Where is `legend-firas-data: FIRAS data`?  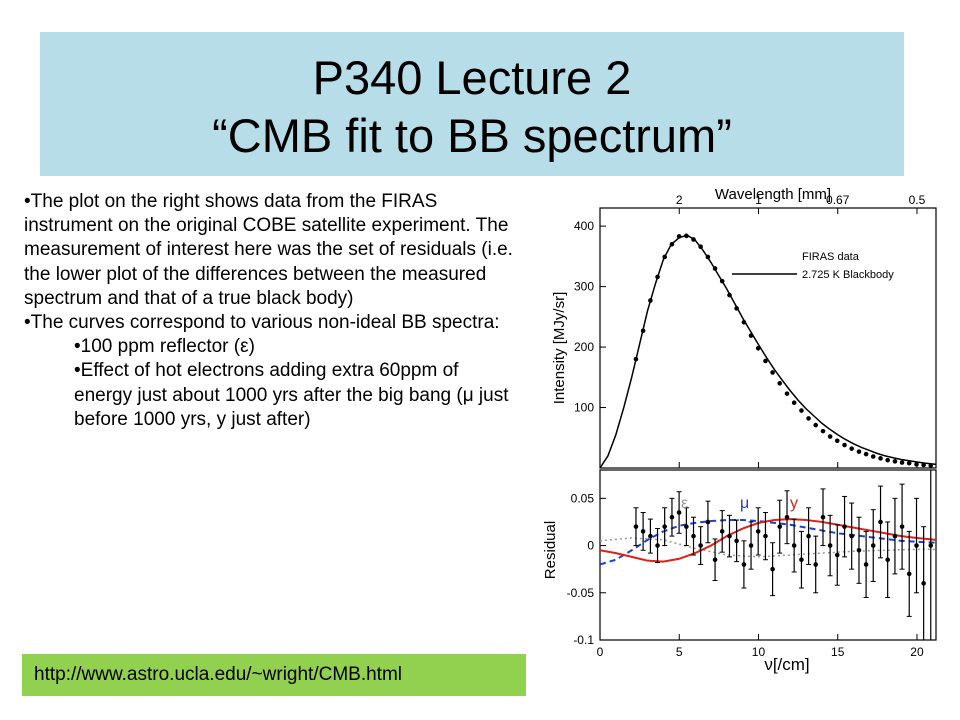
legend-firas-data: FIRAS data is located at coordinates (831, 257).